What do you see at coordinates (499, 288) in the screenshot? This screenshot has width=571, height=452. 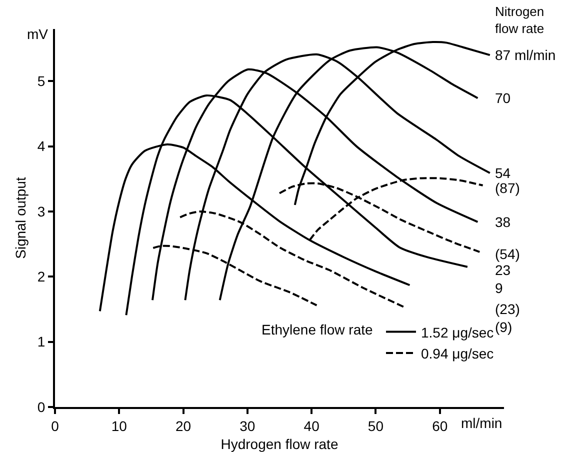 I see `annotation: 9` at bounding box center [499, 288].